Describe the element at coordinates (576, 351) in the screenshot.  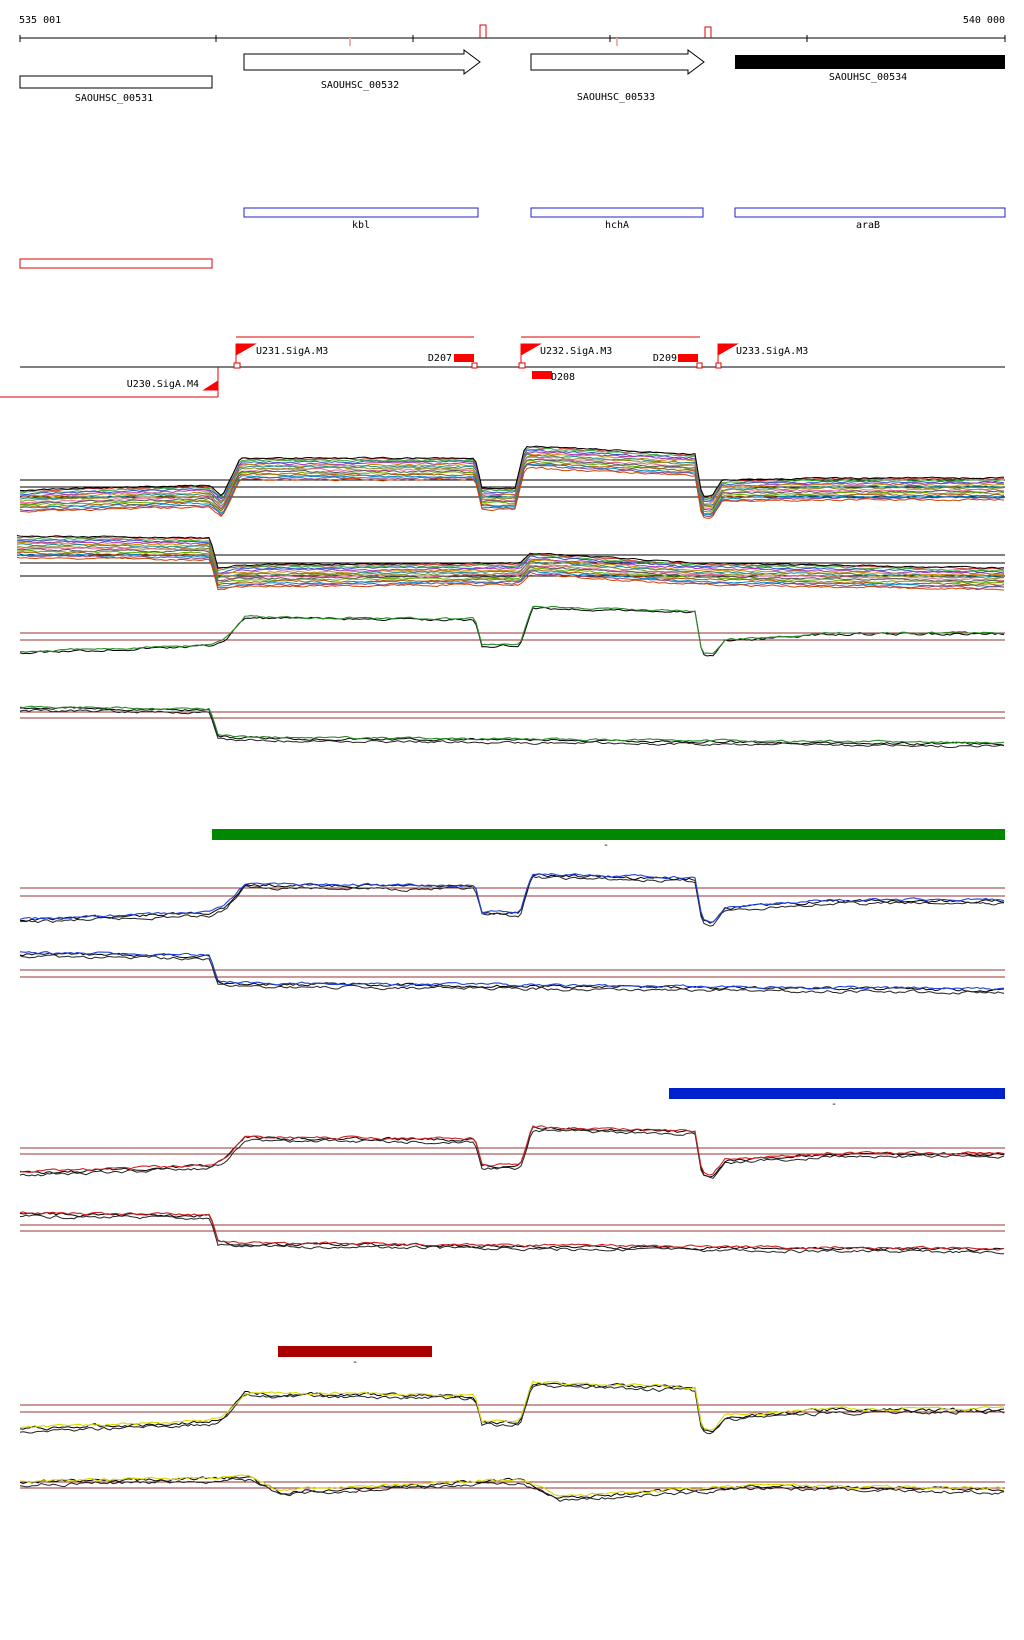
I see `promoter-label: U232.SigA.M3` at that location.